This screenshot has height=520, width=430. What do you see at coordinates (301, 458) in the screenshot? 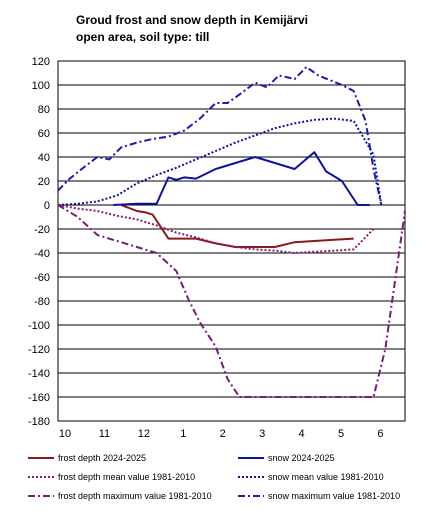
I see `legend-label: snow 2024-2025` at bounding box center [301, 458].